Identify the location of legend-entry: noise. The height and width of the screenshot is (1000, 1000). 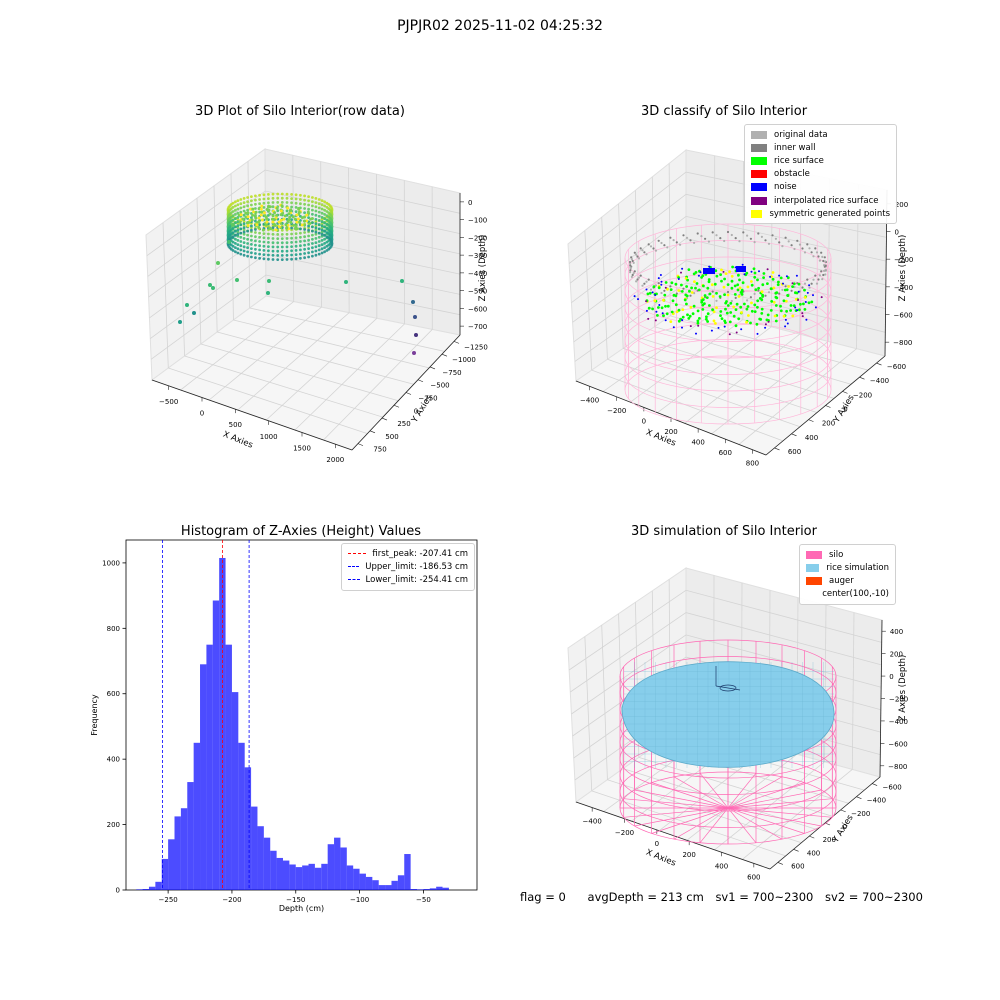
(820, 187).